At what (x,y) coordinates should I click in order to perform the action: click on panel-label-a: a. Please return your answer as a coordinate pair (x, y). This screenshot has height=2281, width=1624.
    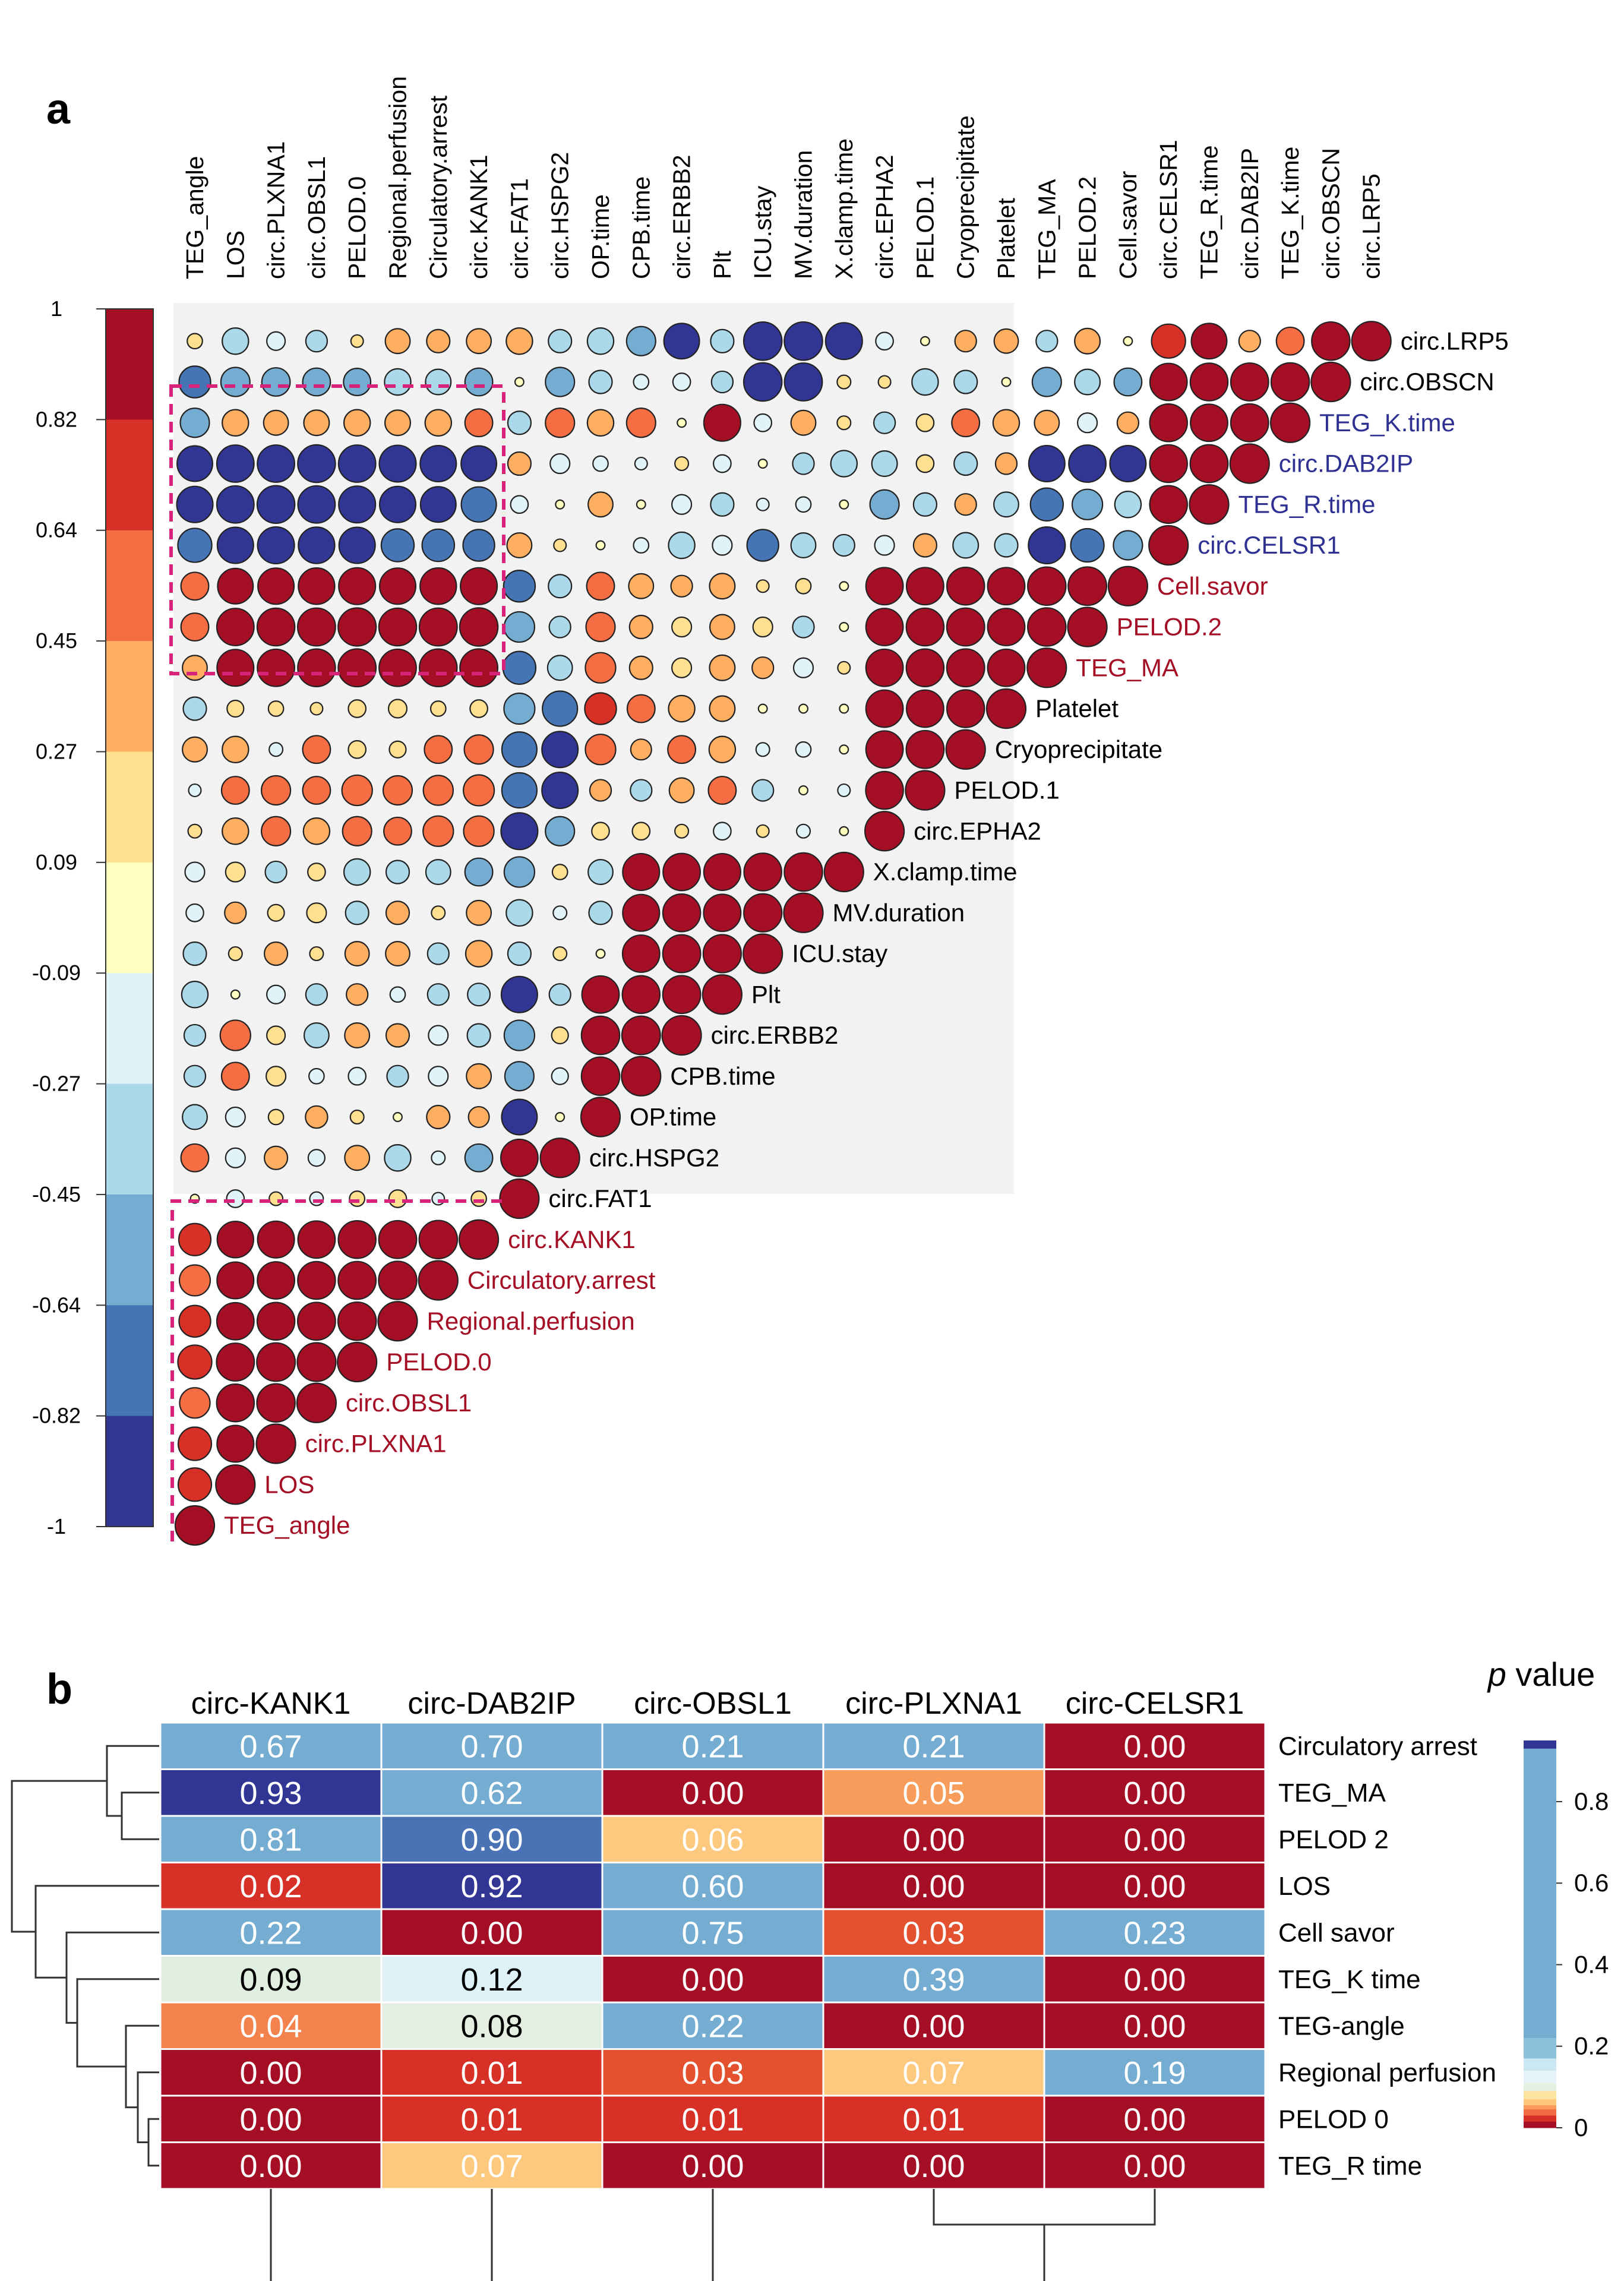
    Looking at the image, I should click on (58, 109).